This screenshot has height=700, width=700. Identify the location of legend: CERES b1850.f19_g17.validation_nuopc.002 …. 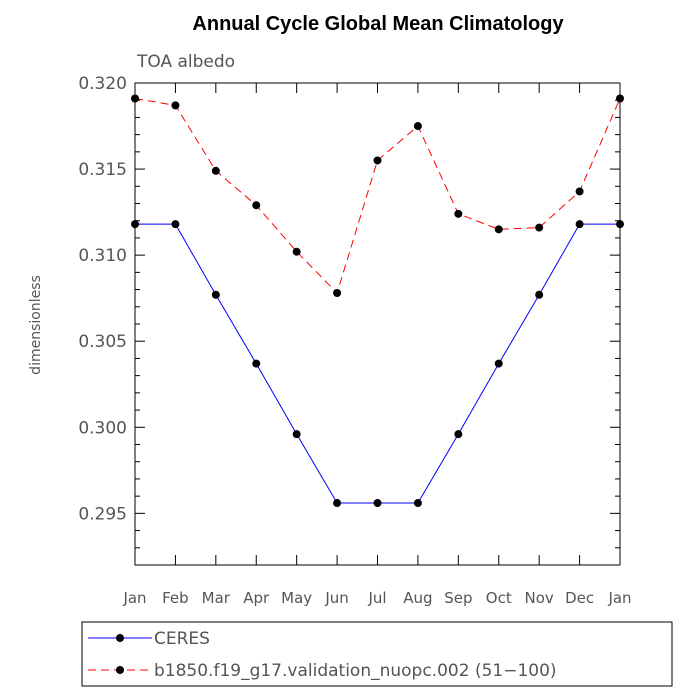
(377, 654).